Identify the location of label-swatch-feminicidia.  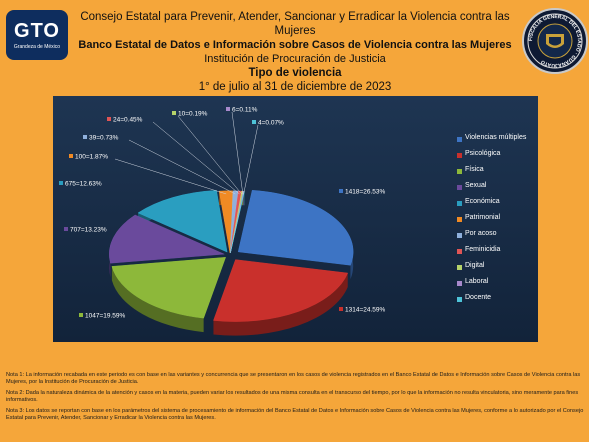
(109, 119).